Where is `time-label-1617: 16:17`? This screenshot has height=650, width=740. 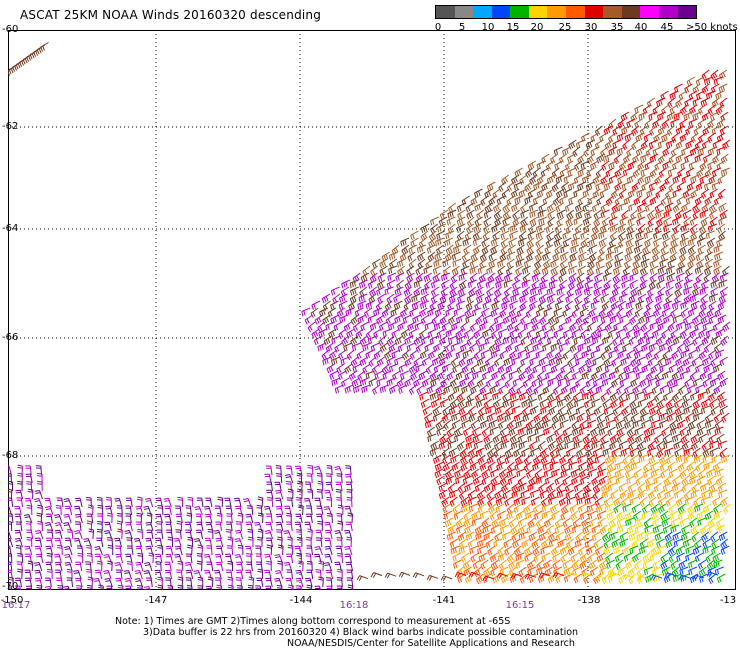 time-label-1617: 16:17 is located at coordinates (16, 605).